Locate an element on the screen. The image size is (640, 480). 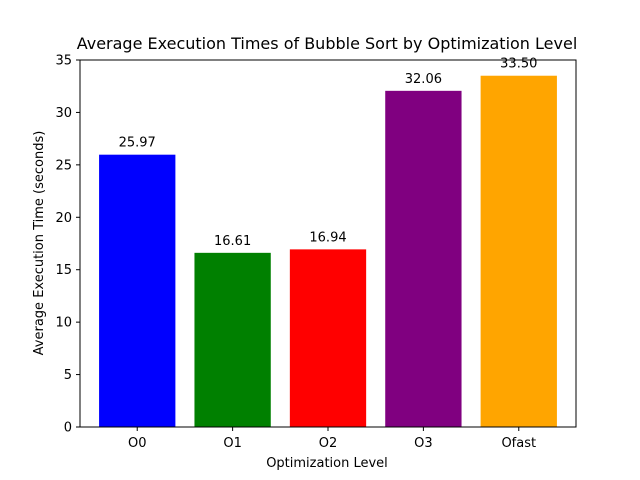
x-axis: O0 O1 O2 O3 Ofast is located at coordinates (332, 439).